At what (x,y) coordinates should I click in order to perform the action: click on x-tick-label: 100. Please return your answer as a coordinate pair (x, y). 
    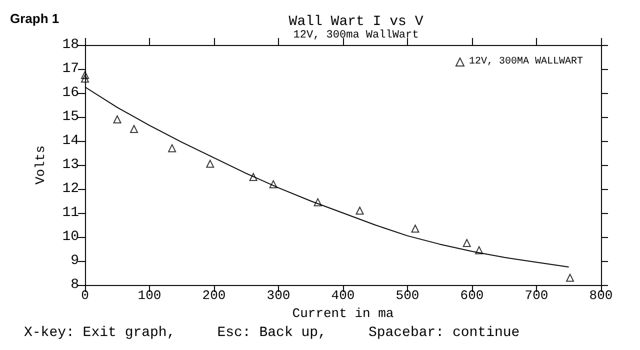
    Looking at the image, I should click on (150, 295).